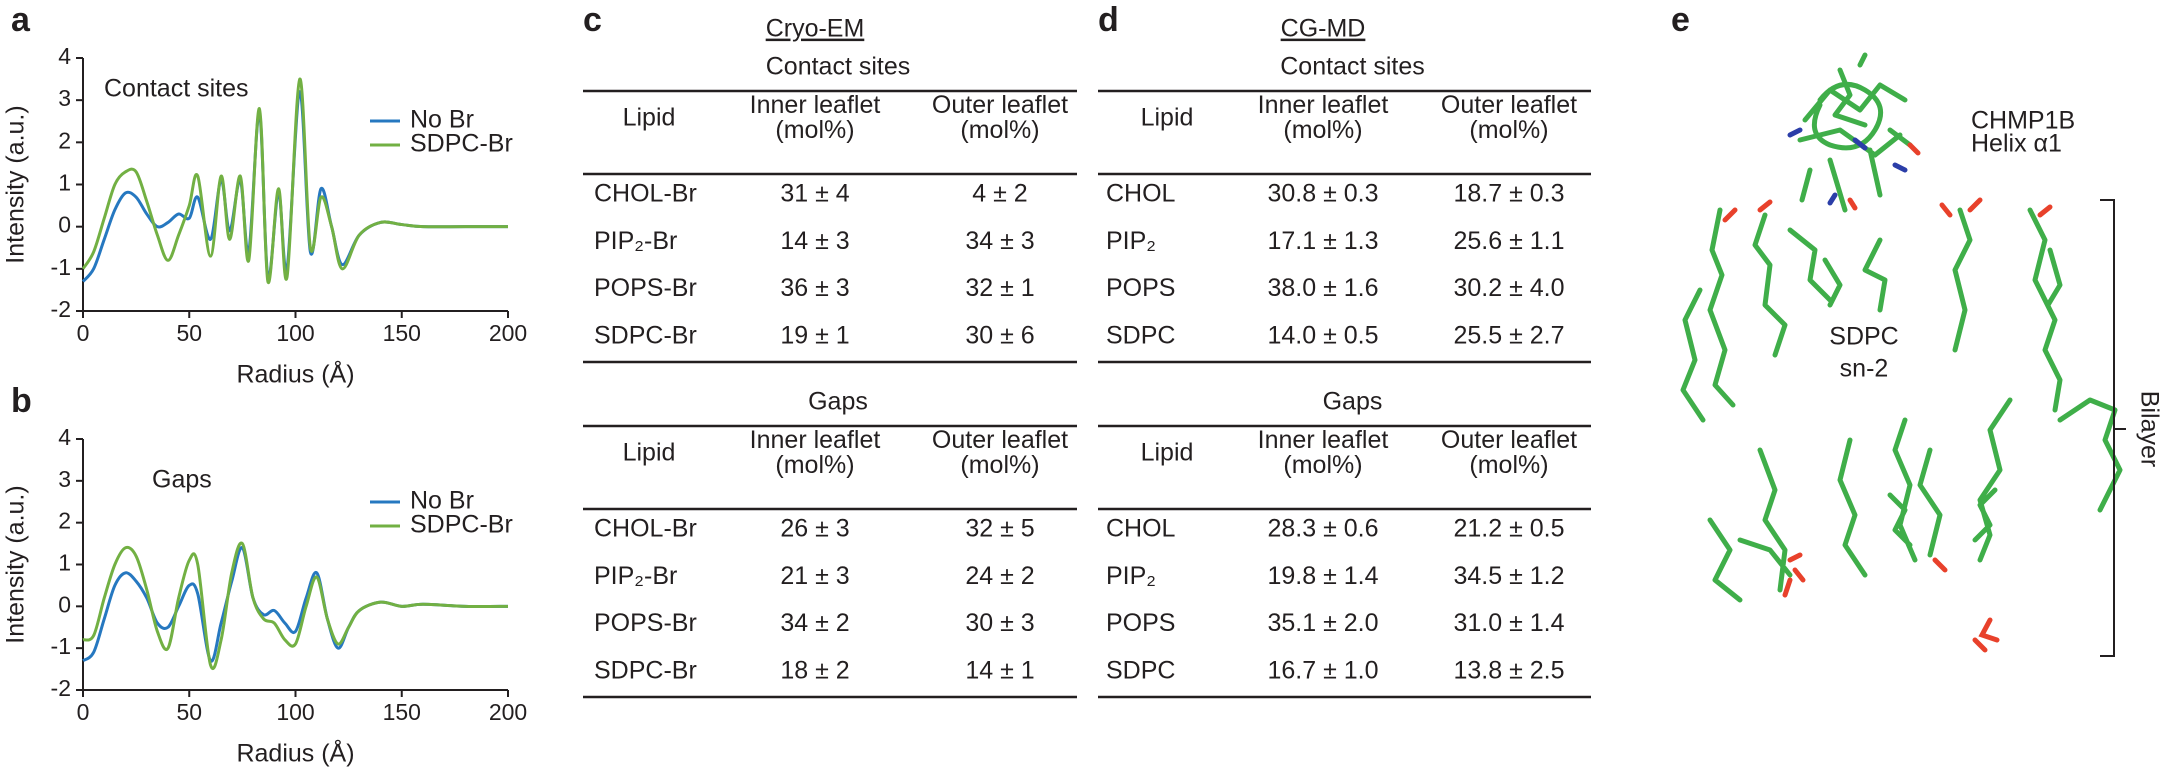 Image resolution: width=2165 pixels, height=774 pixels. I want to click on helix, so click(1854, 132).